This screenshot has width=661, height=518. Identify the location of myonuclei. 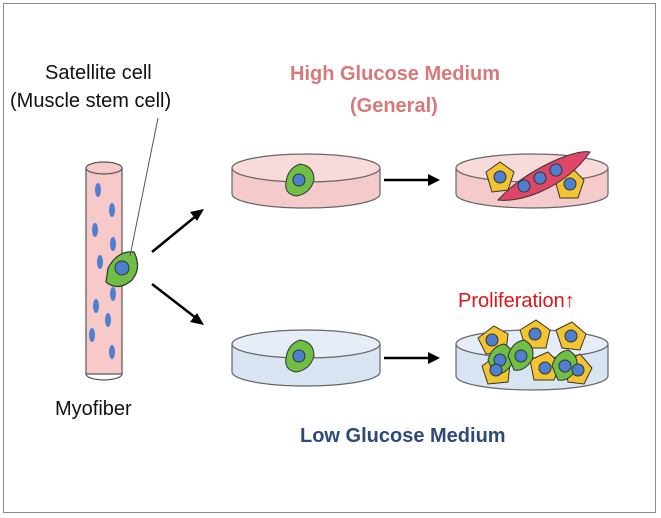
(102, 271).